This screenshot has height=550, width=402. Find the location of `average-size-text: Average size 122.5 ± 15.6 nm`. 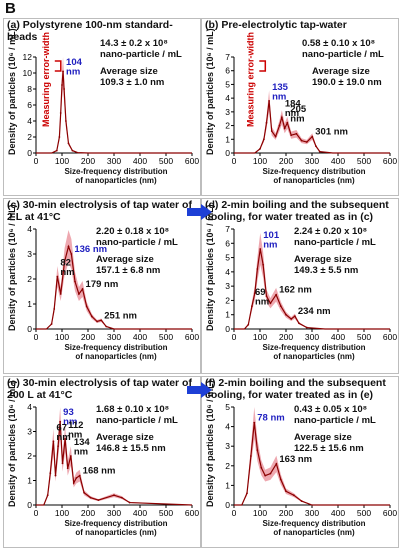

average-size-text: Average size 122.5 ± 15.6 nm is located at coordinates (329, 443).